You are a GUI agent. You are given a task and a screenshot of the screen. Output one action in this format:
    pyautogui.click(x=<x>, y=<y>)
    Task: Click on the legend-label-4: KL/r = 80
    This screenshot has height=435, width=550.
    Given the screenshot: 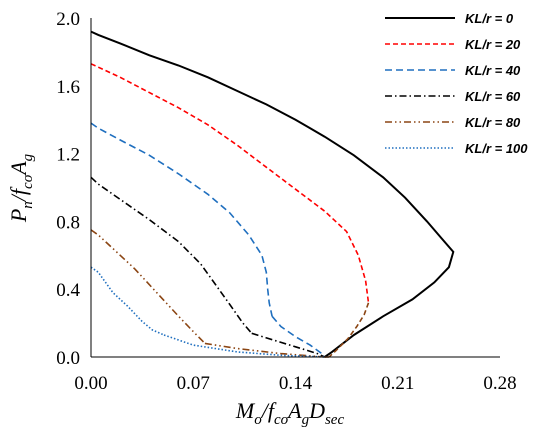 What is the action you would take?
    pyautogui.click(x=493, y=122)
    